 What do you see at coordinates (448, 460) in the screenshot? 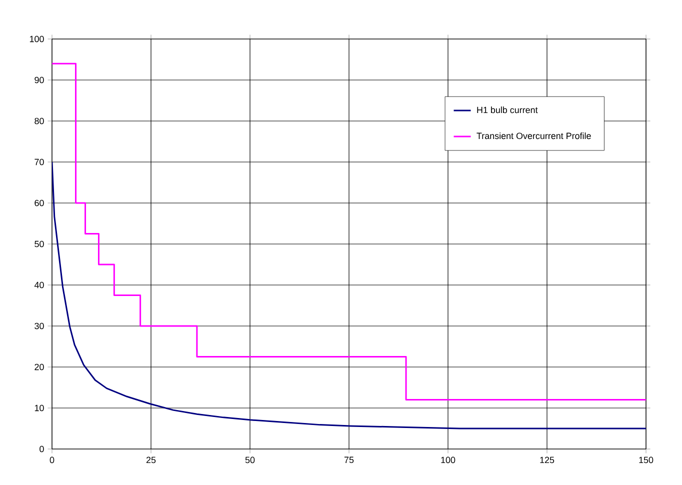
I see `x-tick-label: 100` at bounding box center [448, 460].